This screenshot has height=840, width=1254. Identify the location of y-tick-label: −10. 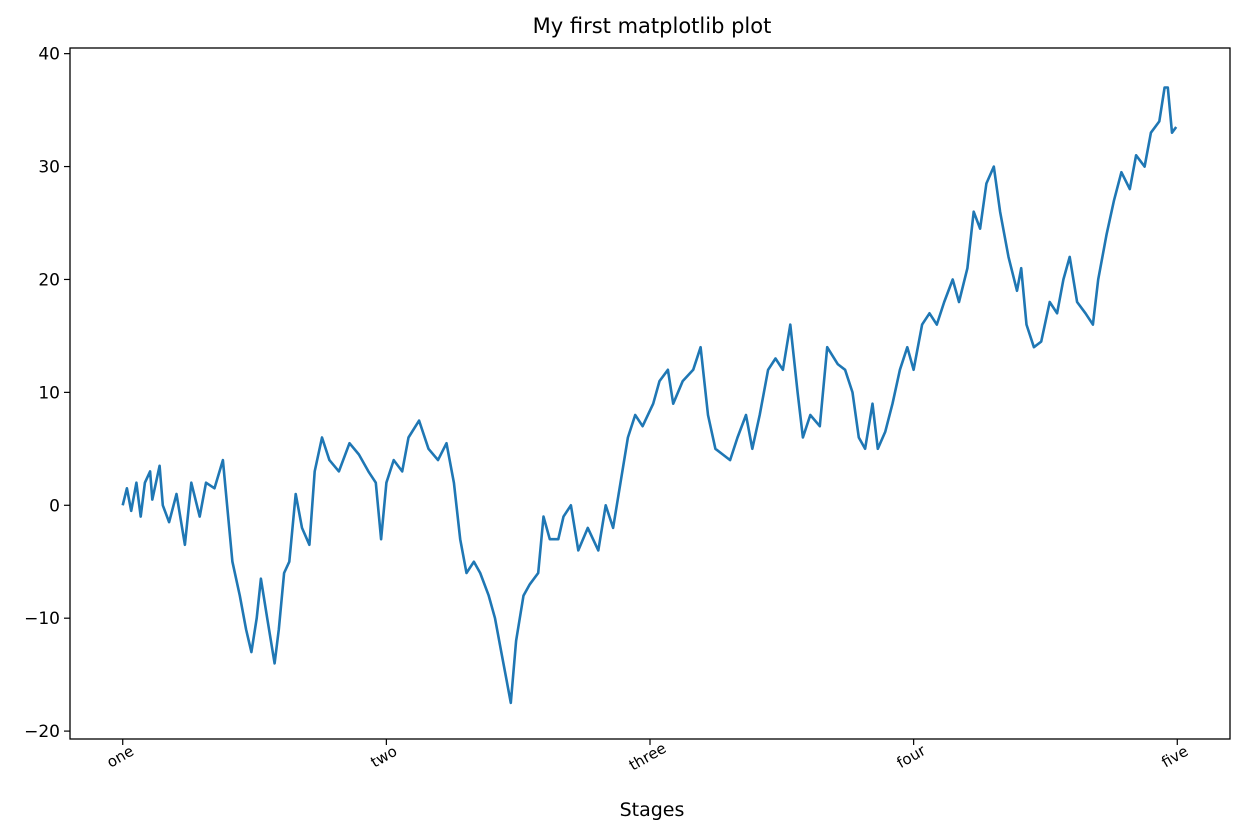
(42, 619).